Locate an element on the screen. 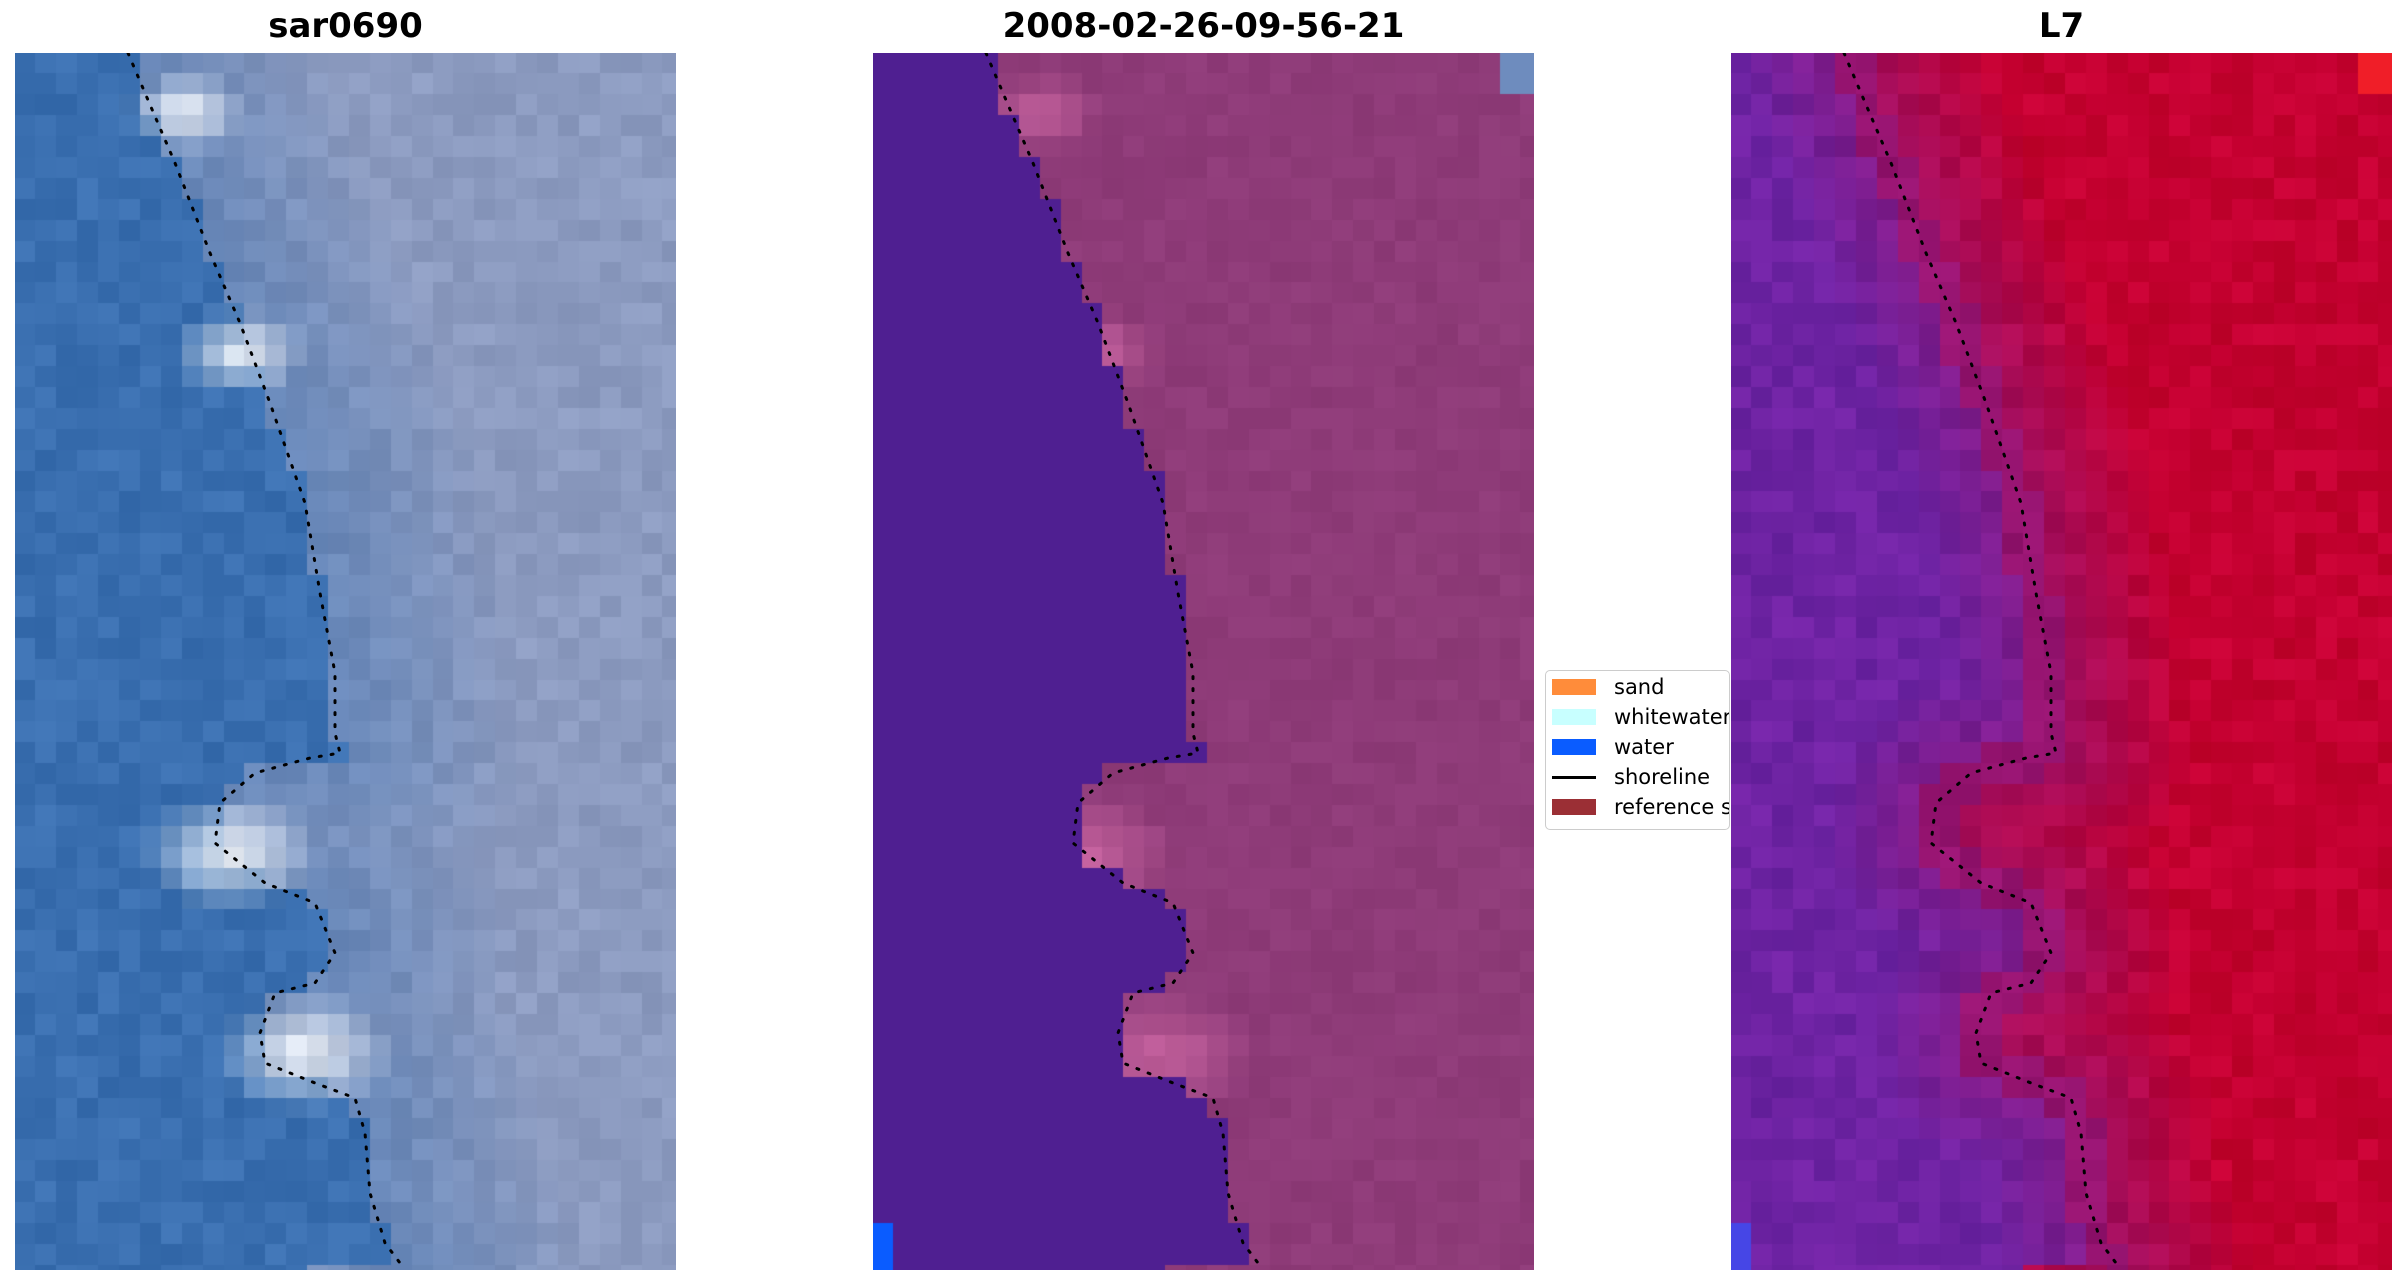 The width and height of the screenshot is (2406, 1283). whitewater-swatch is located at coordinates (1574, 717).